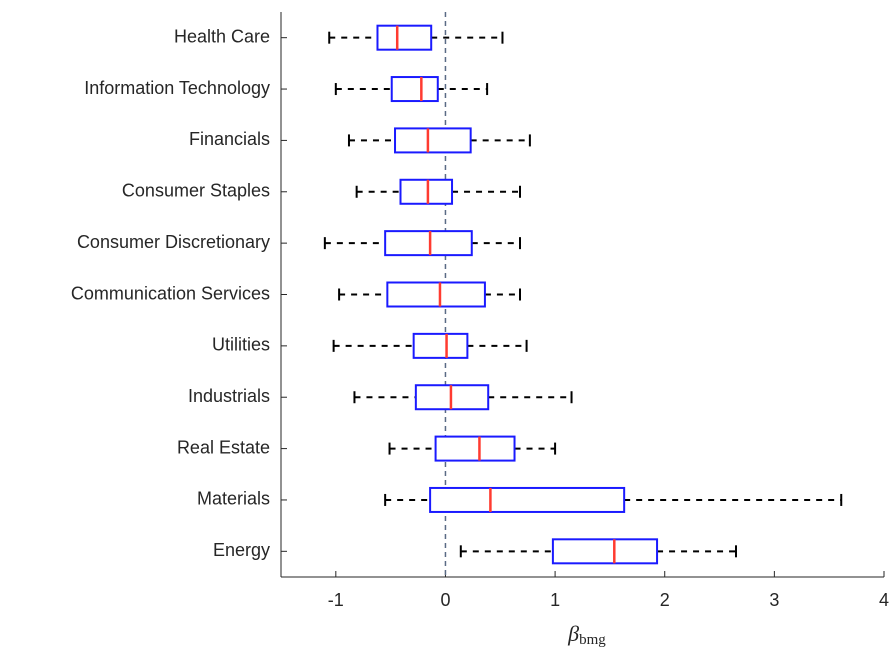 The image size is (896, 652). I want to click on y-tick-label: Industrials, so click(229, 396).